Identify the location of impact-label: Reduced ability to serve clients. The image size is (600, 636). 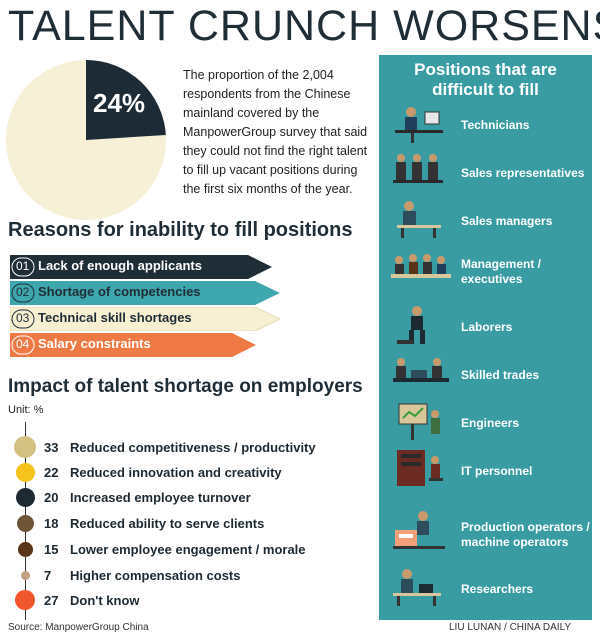
(167, 523).